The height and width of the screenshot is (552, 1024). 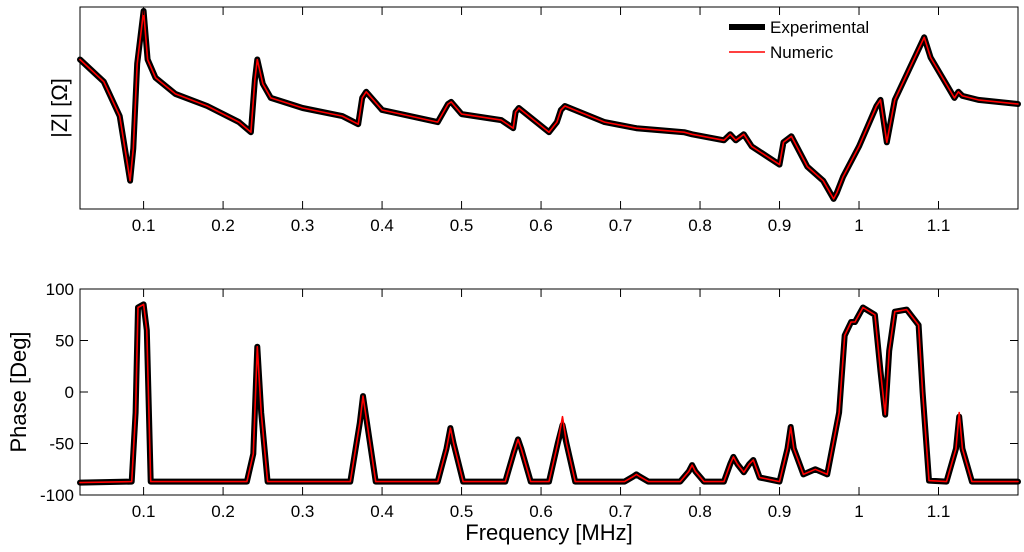 What do you see at coordinates (700, 511) in the screenshot?
I see `phase-x-tick-label: 0.8` at bounding box center [700, 511].